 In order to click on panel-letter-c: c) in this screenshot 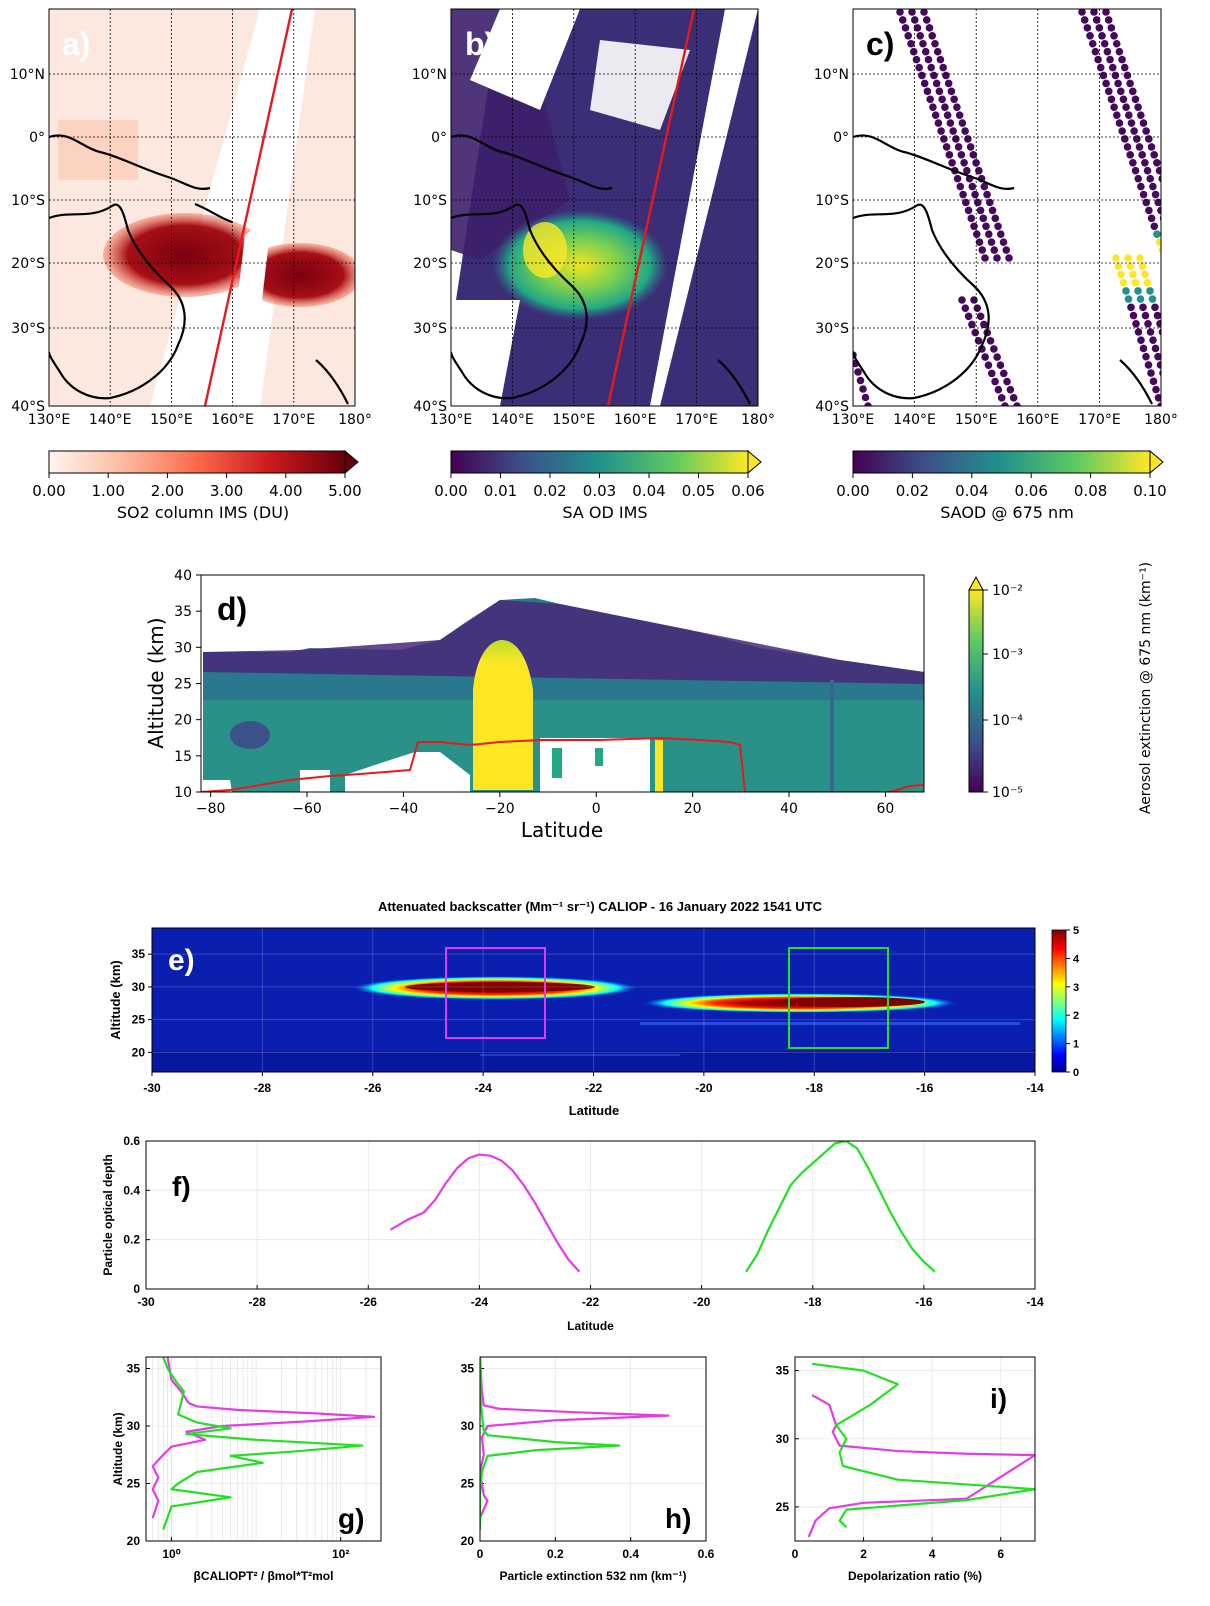, I will do `click(880, 44)`.